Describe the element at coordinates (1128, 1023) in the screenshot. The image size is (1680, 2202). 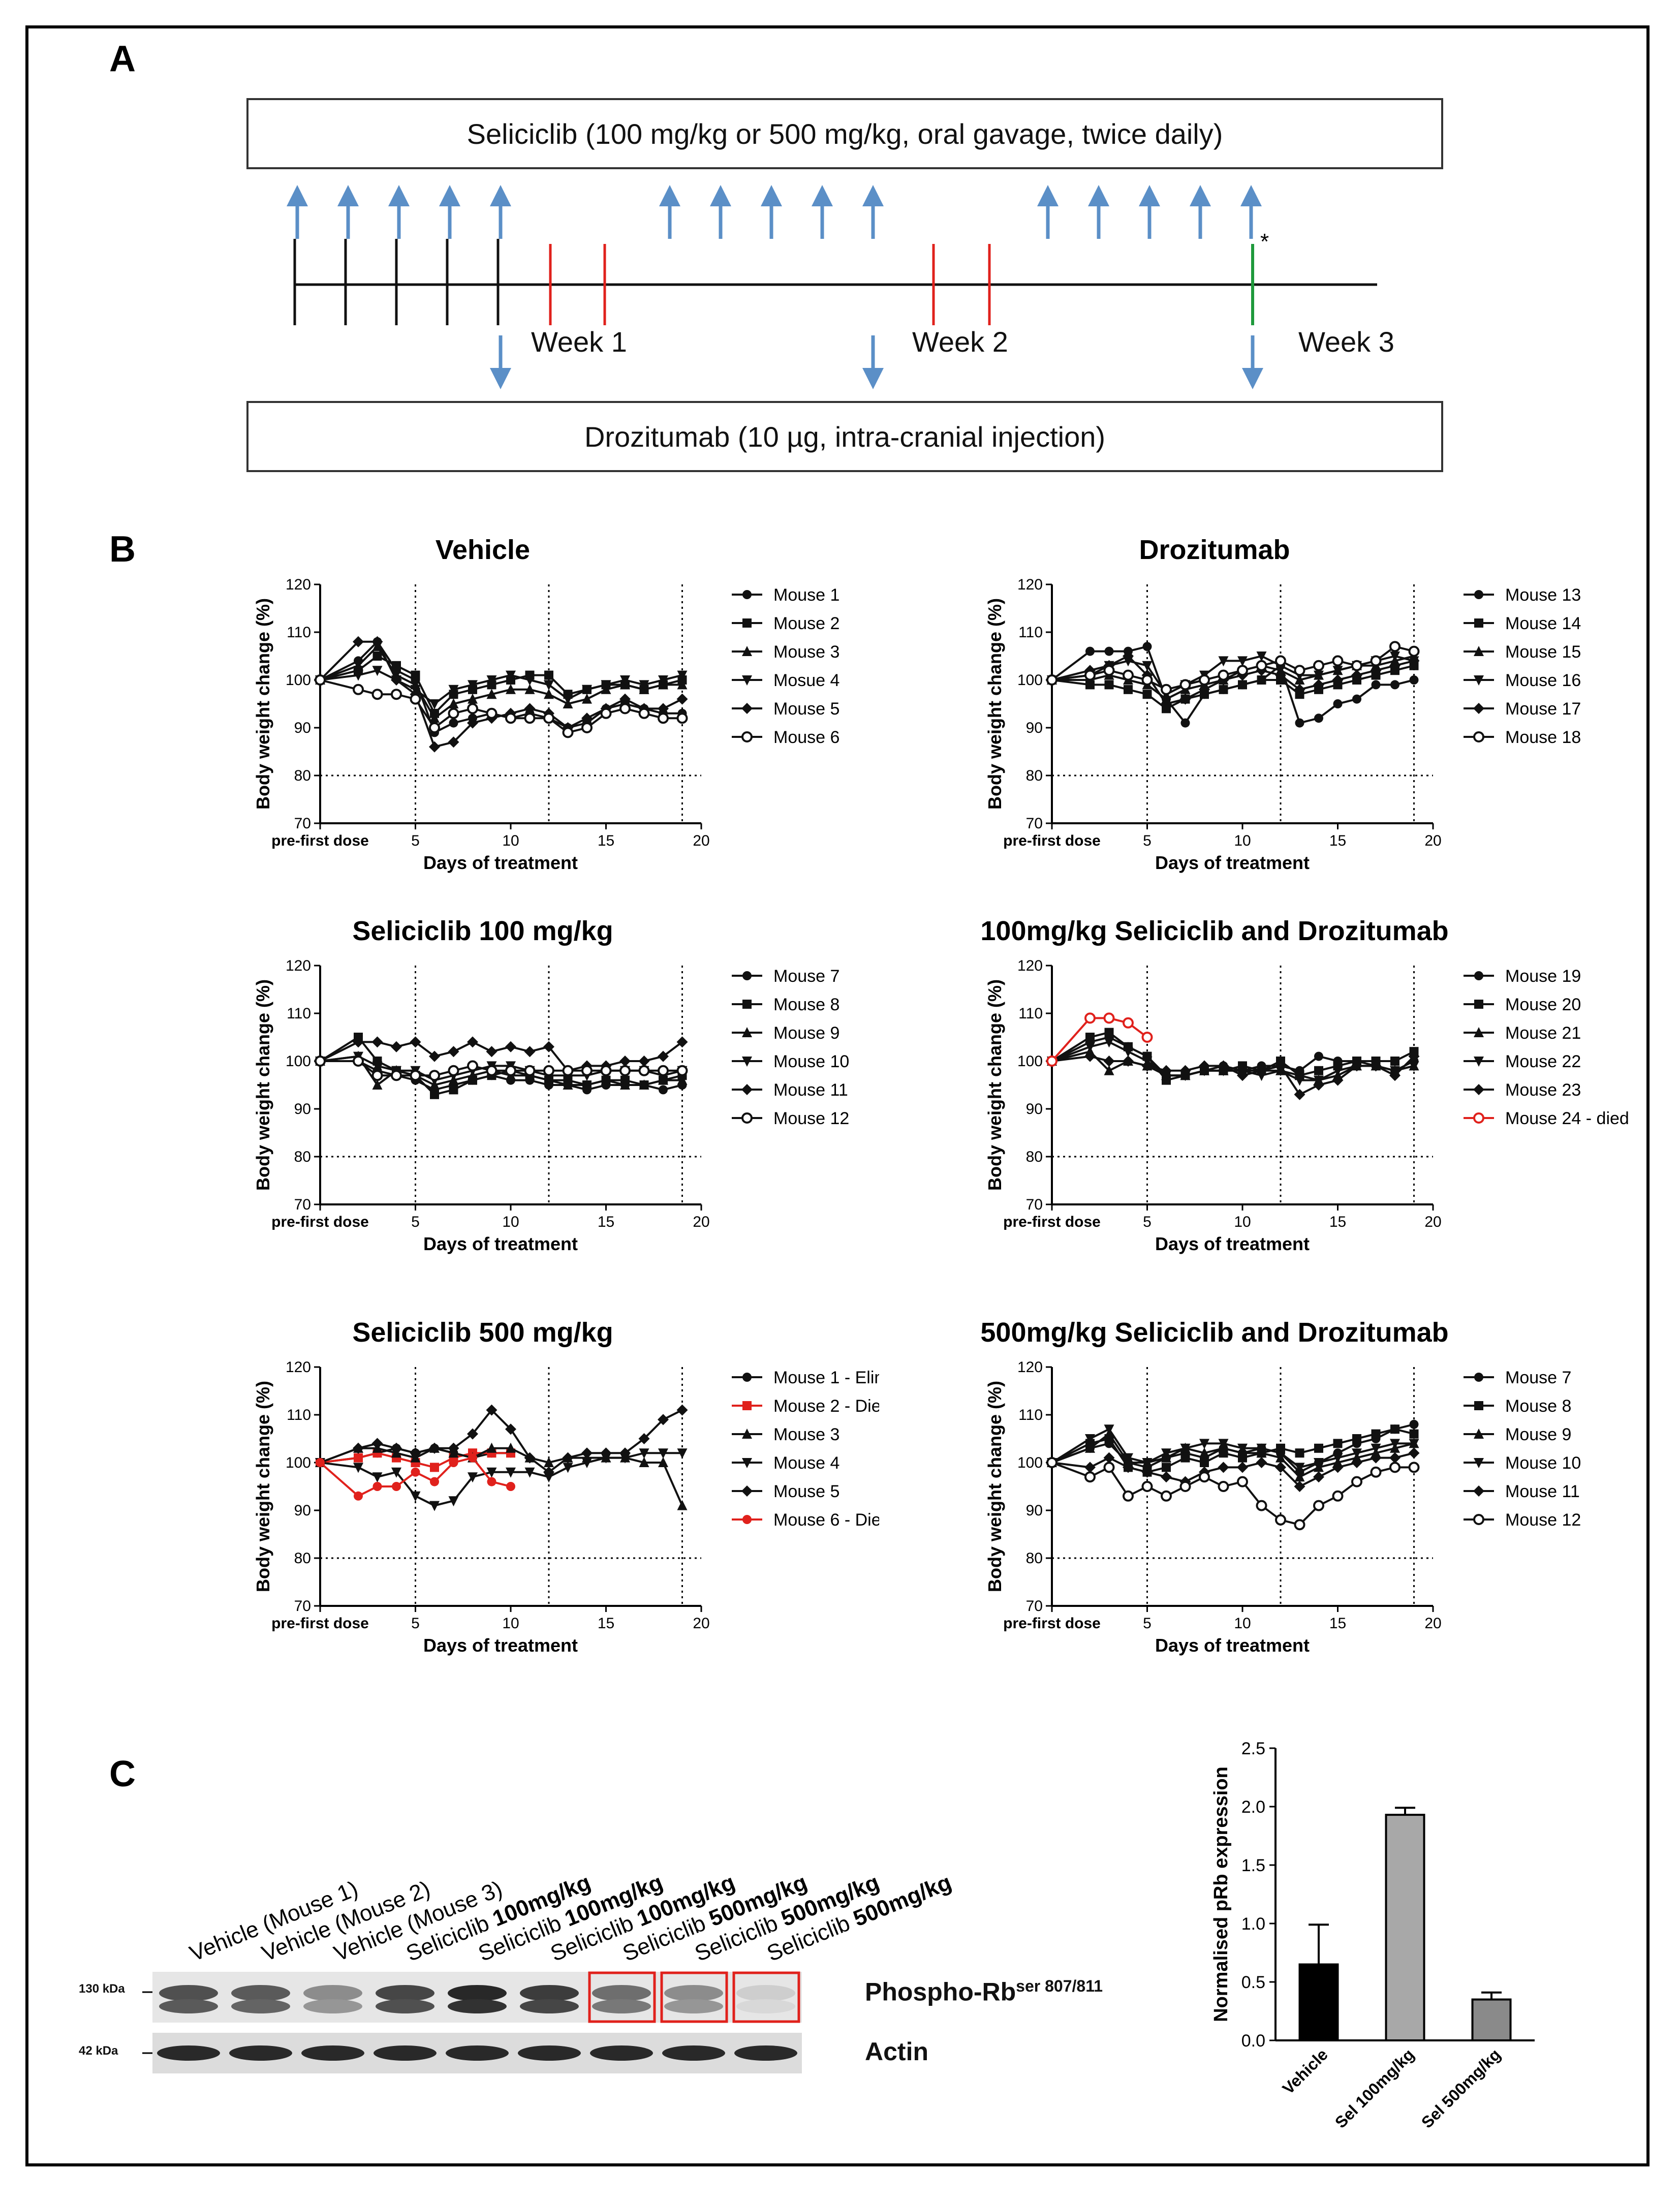
I see `chart3-series-6-point` at that location.